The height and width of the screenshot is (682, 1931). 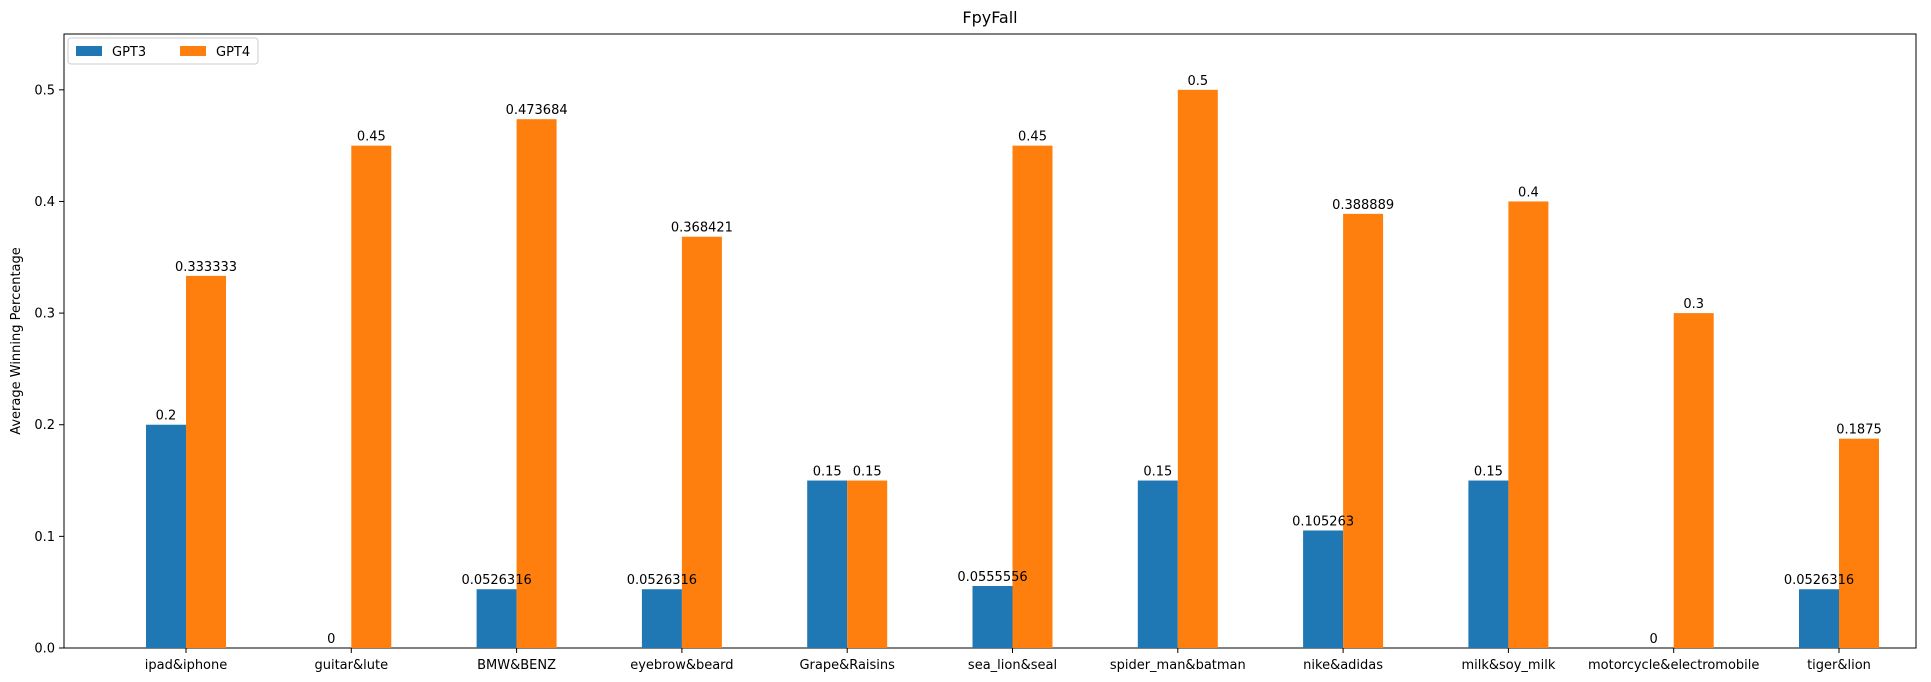 What do you see at coordinates (702, 228) in the screenshot?
I see `bar-value-label: 0.368421` at bounding box center [702, 228].